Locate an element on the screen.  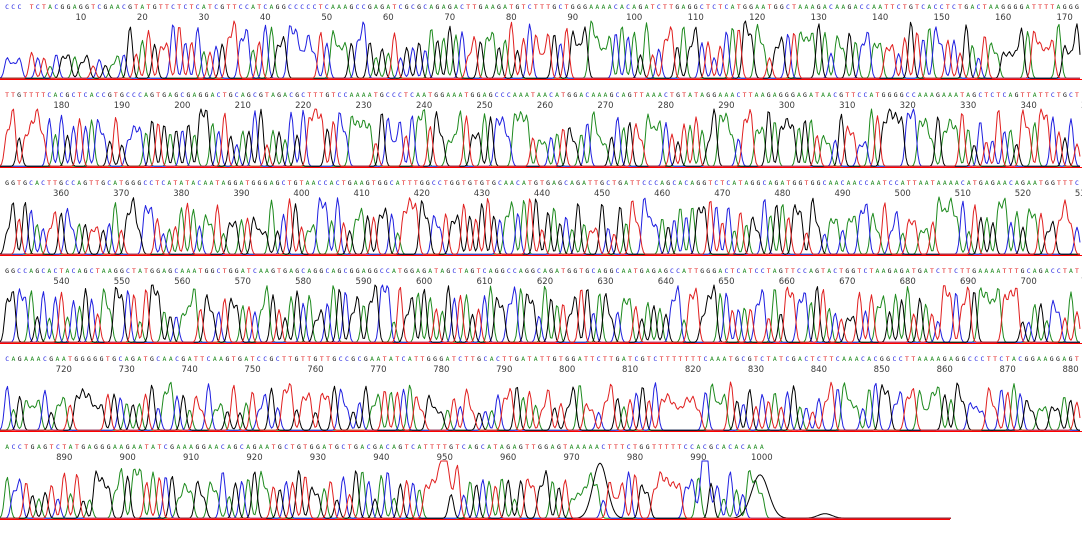
position-tick-label: 820 is located at coordinates (693, 370).